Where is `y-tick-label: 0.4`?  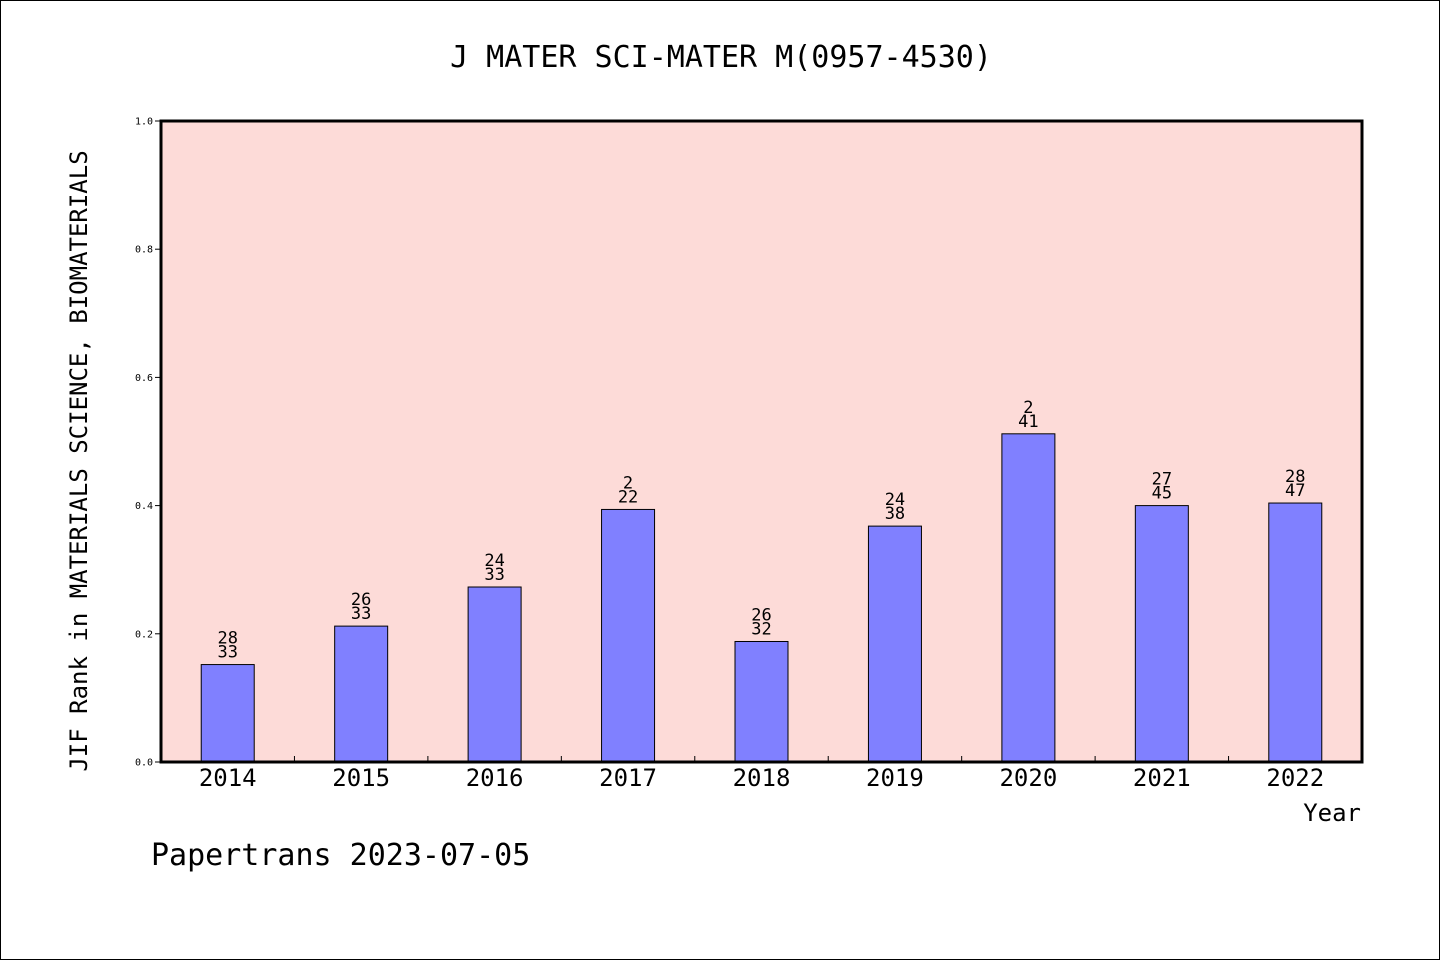 y-tick-label: 0.4 is located at coordinates (144, 506).